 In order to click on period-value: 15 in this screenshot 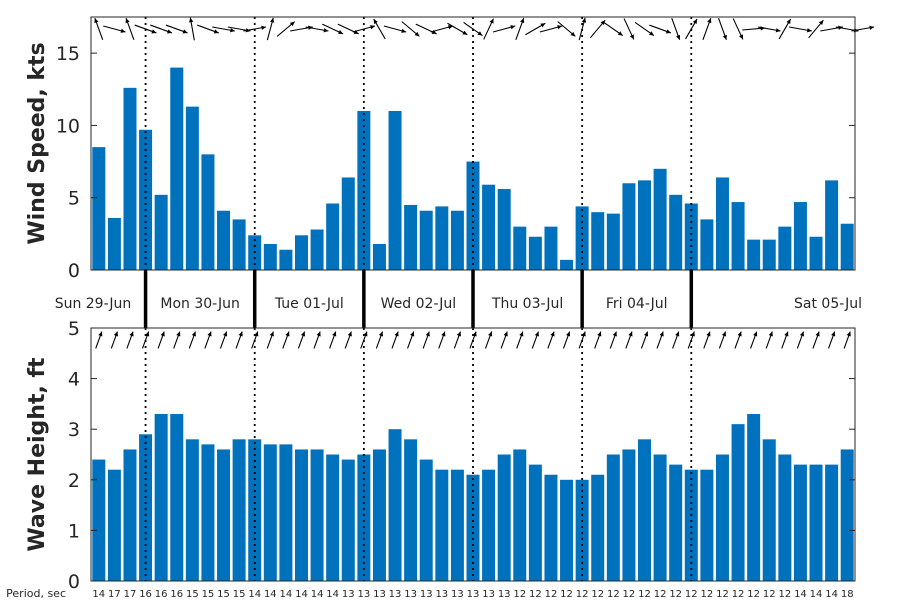, I will do `click(239, 594)`.